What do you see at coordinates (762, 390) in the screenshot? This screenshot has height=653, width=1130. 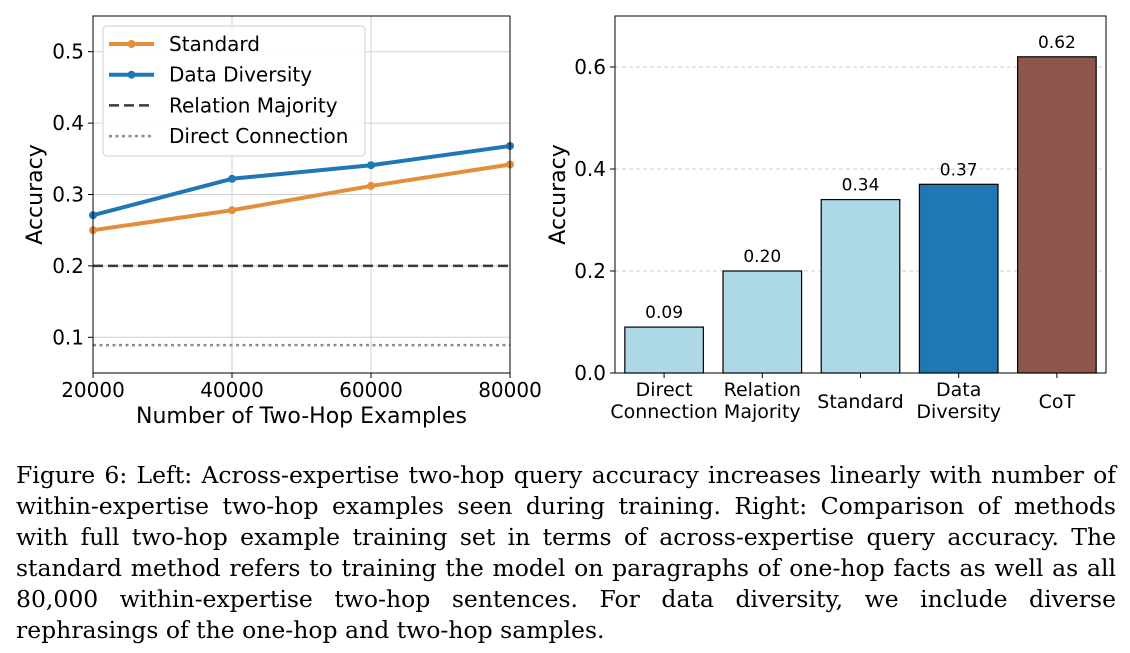 I see `x-category-label: Relation` at bounding box center [762, 390].